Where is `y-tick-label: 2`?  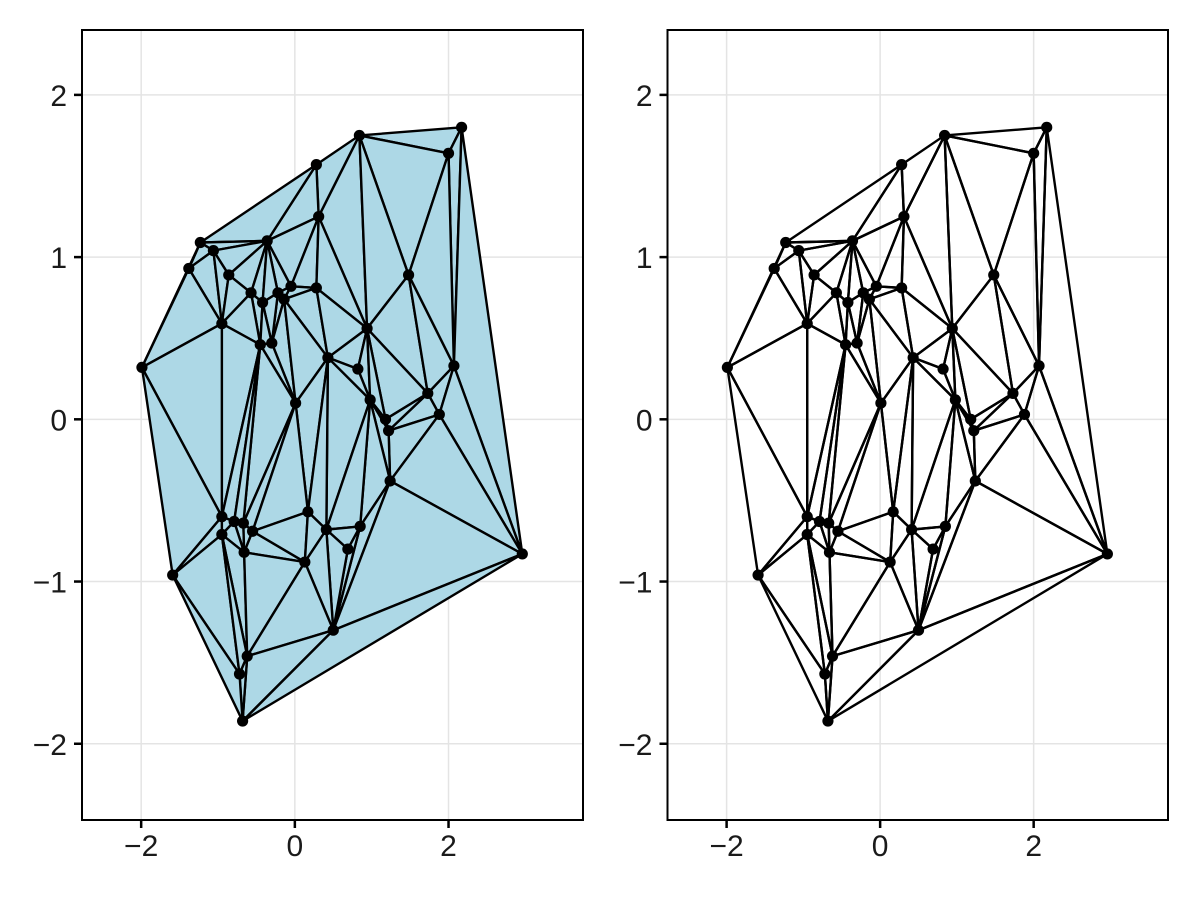
y-tick-label: 2 is located at coordinates (58, 96).